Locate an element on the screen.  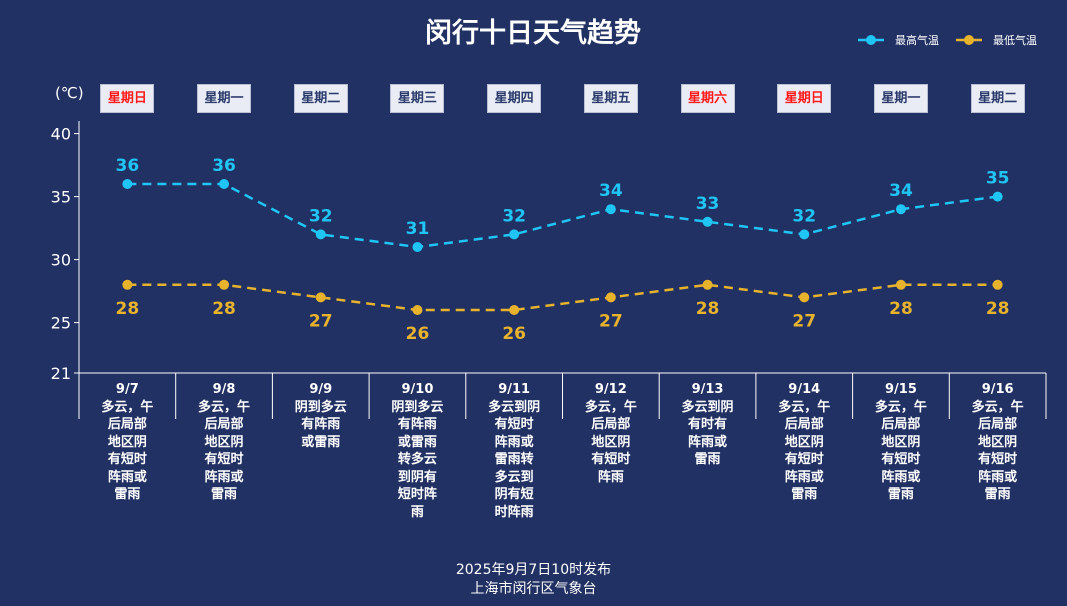
publisher: 上海市闵行区气象台 is located at coordinates (533, 589).